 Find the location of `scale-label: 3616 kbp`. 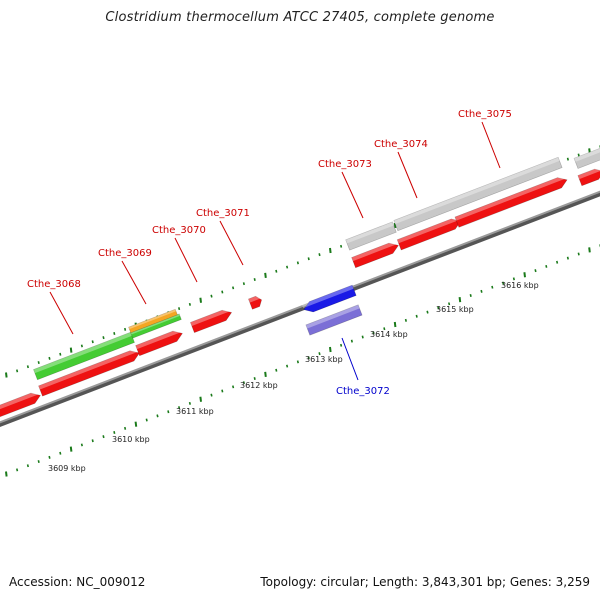

scale-label: 3616 kbp is located at coordinates (520, 285).